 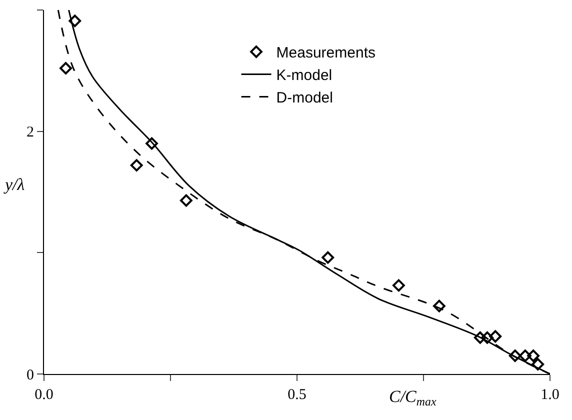 I want to click on y-tick-label: 0, so click(x=30, y=375).